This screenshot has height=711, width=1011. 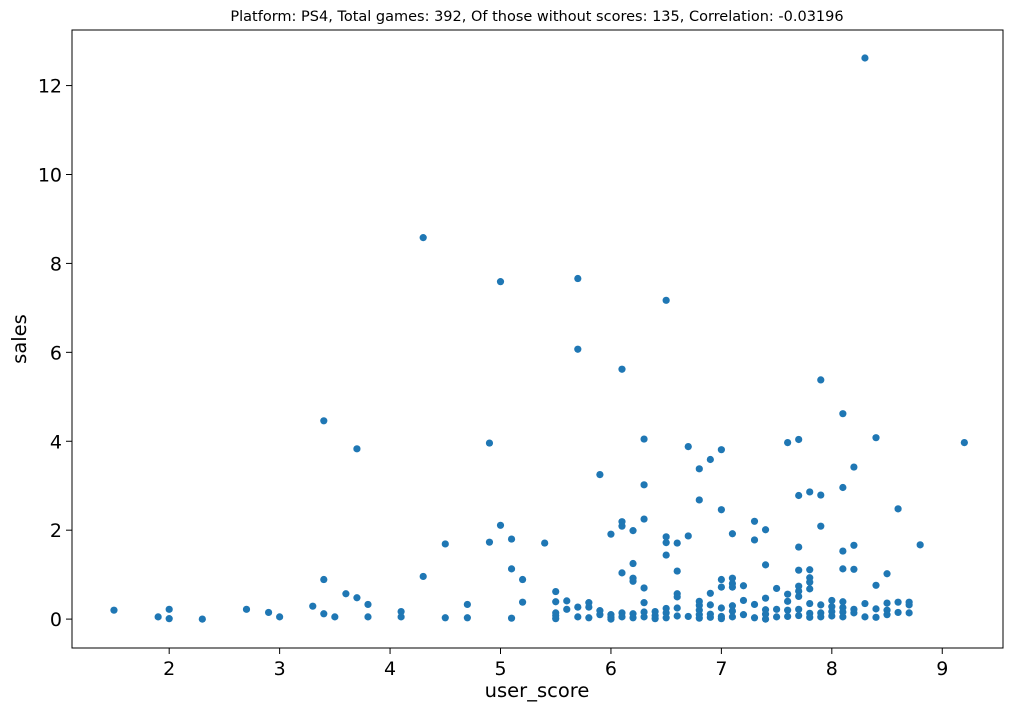 I want to click on x-tick-label: 6, so click(x=611, y=669).